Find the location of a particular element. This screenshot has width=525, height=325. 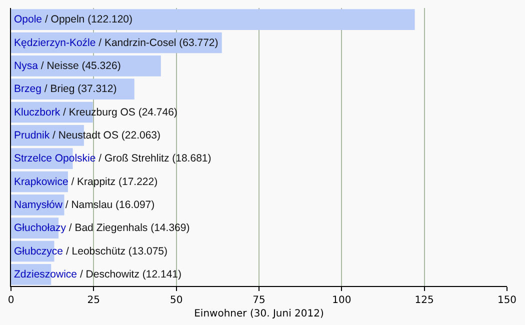

y-tick-label: Brzeg is located at coordinates (28, 89).